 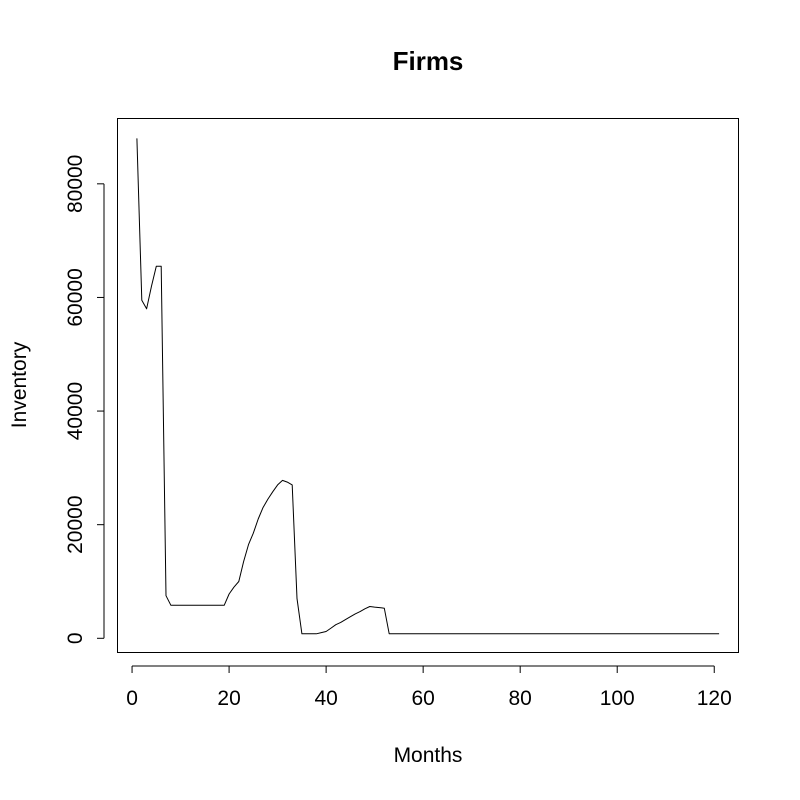 What do you see at coordinates (617, 698) in the screenshot?
I see `x-tick-label: 100` at bounding box center [617, 698].